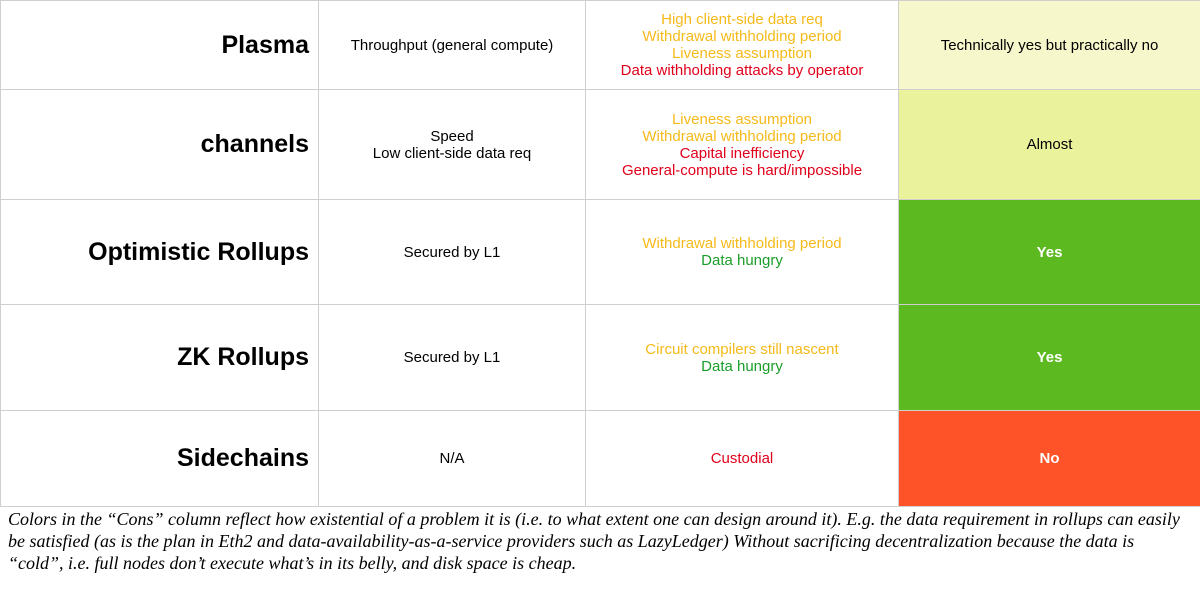 Image resolution: width=1200 pixels, height=600 pixels. I want to click on pros-cell: Speed Low client-side data req, so click(452, 144).